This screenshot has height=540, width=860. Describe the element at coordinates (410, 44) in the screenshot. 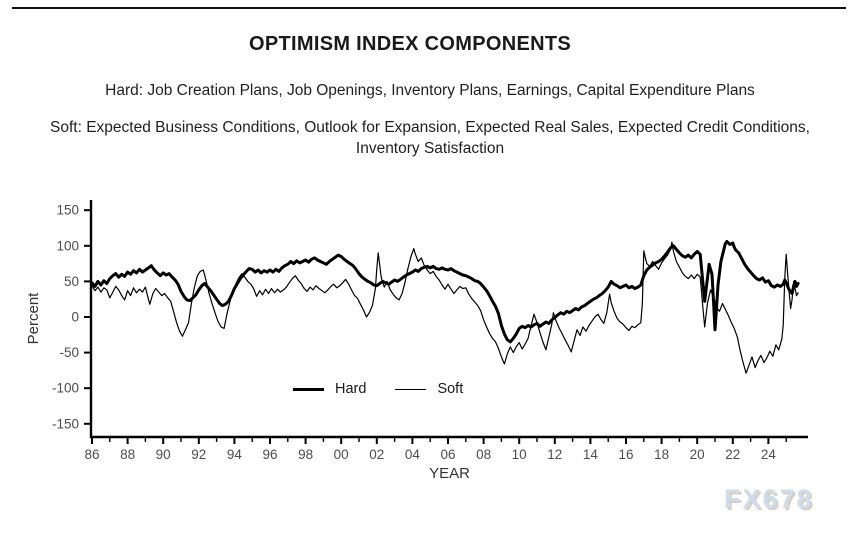

I see `chart-title: OPTIMISM INDEX COMPONENTS` at that location.